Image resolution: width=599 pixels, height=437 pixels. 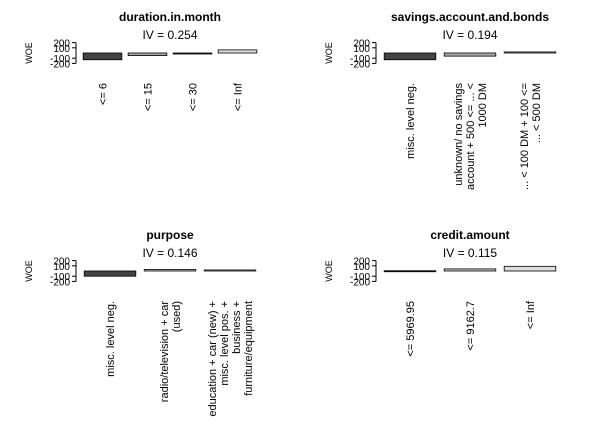 I want to click on x-tick-label: <= 15, so click(x=149, y=97).